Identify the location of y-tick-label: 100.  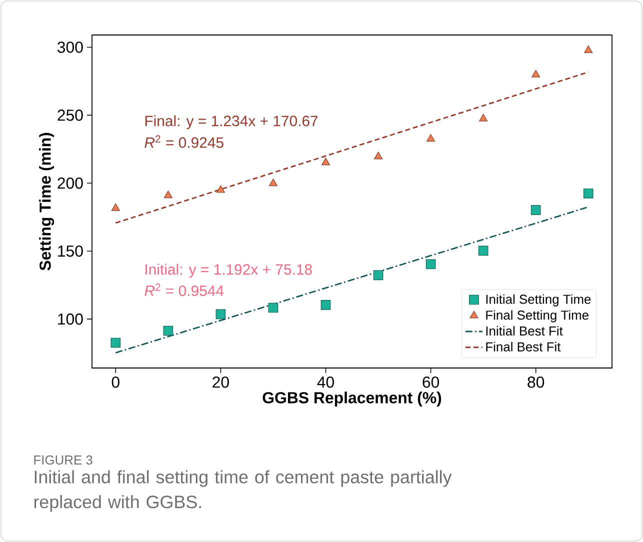
(70, 319).